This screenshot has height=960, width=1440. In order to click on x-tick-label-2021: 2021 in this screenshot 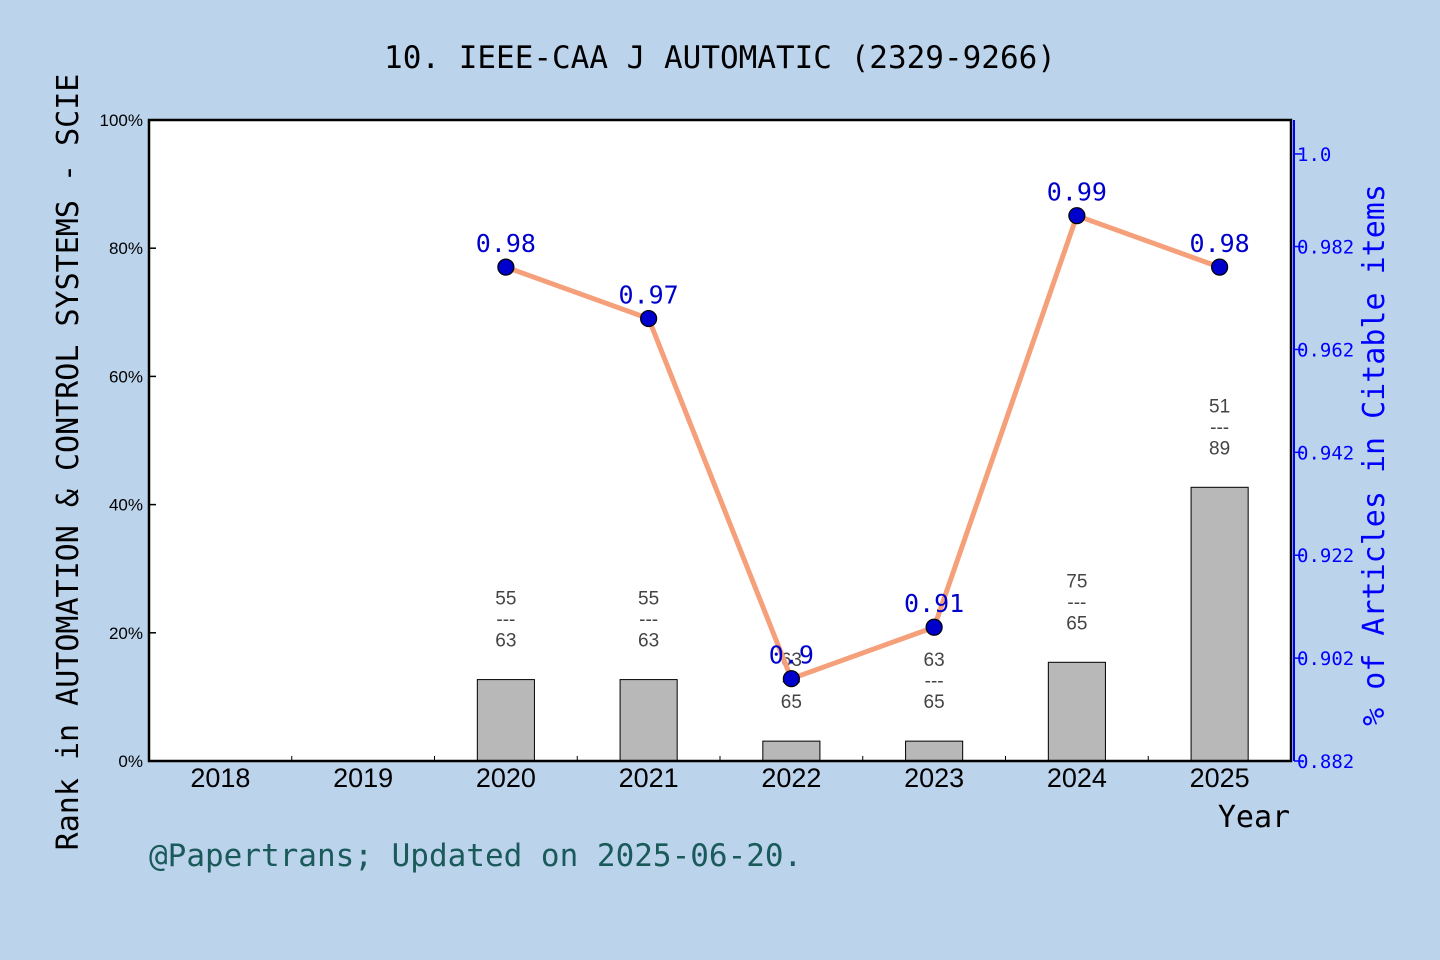, I will do `click(649, 778)`.